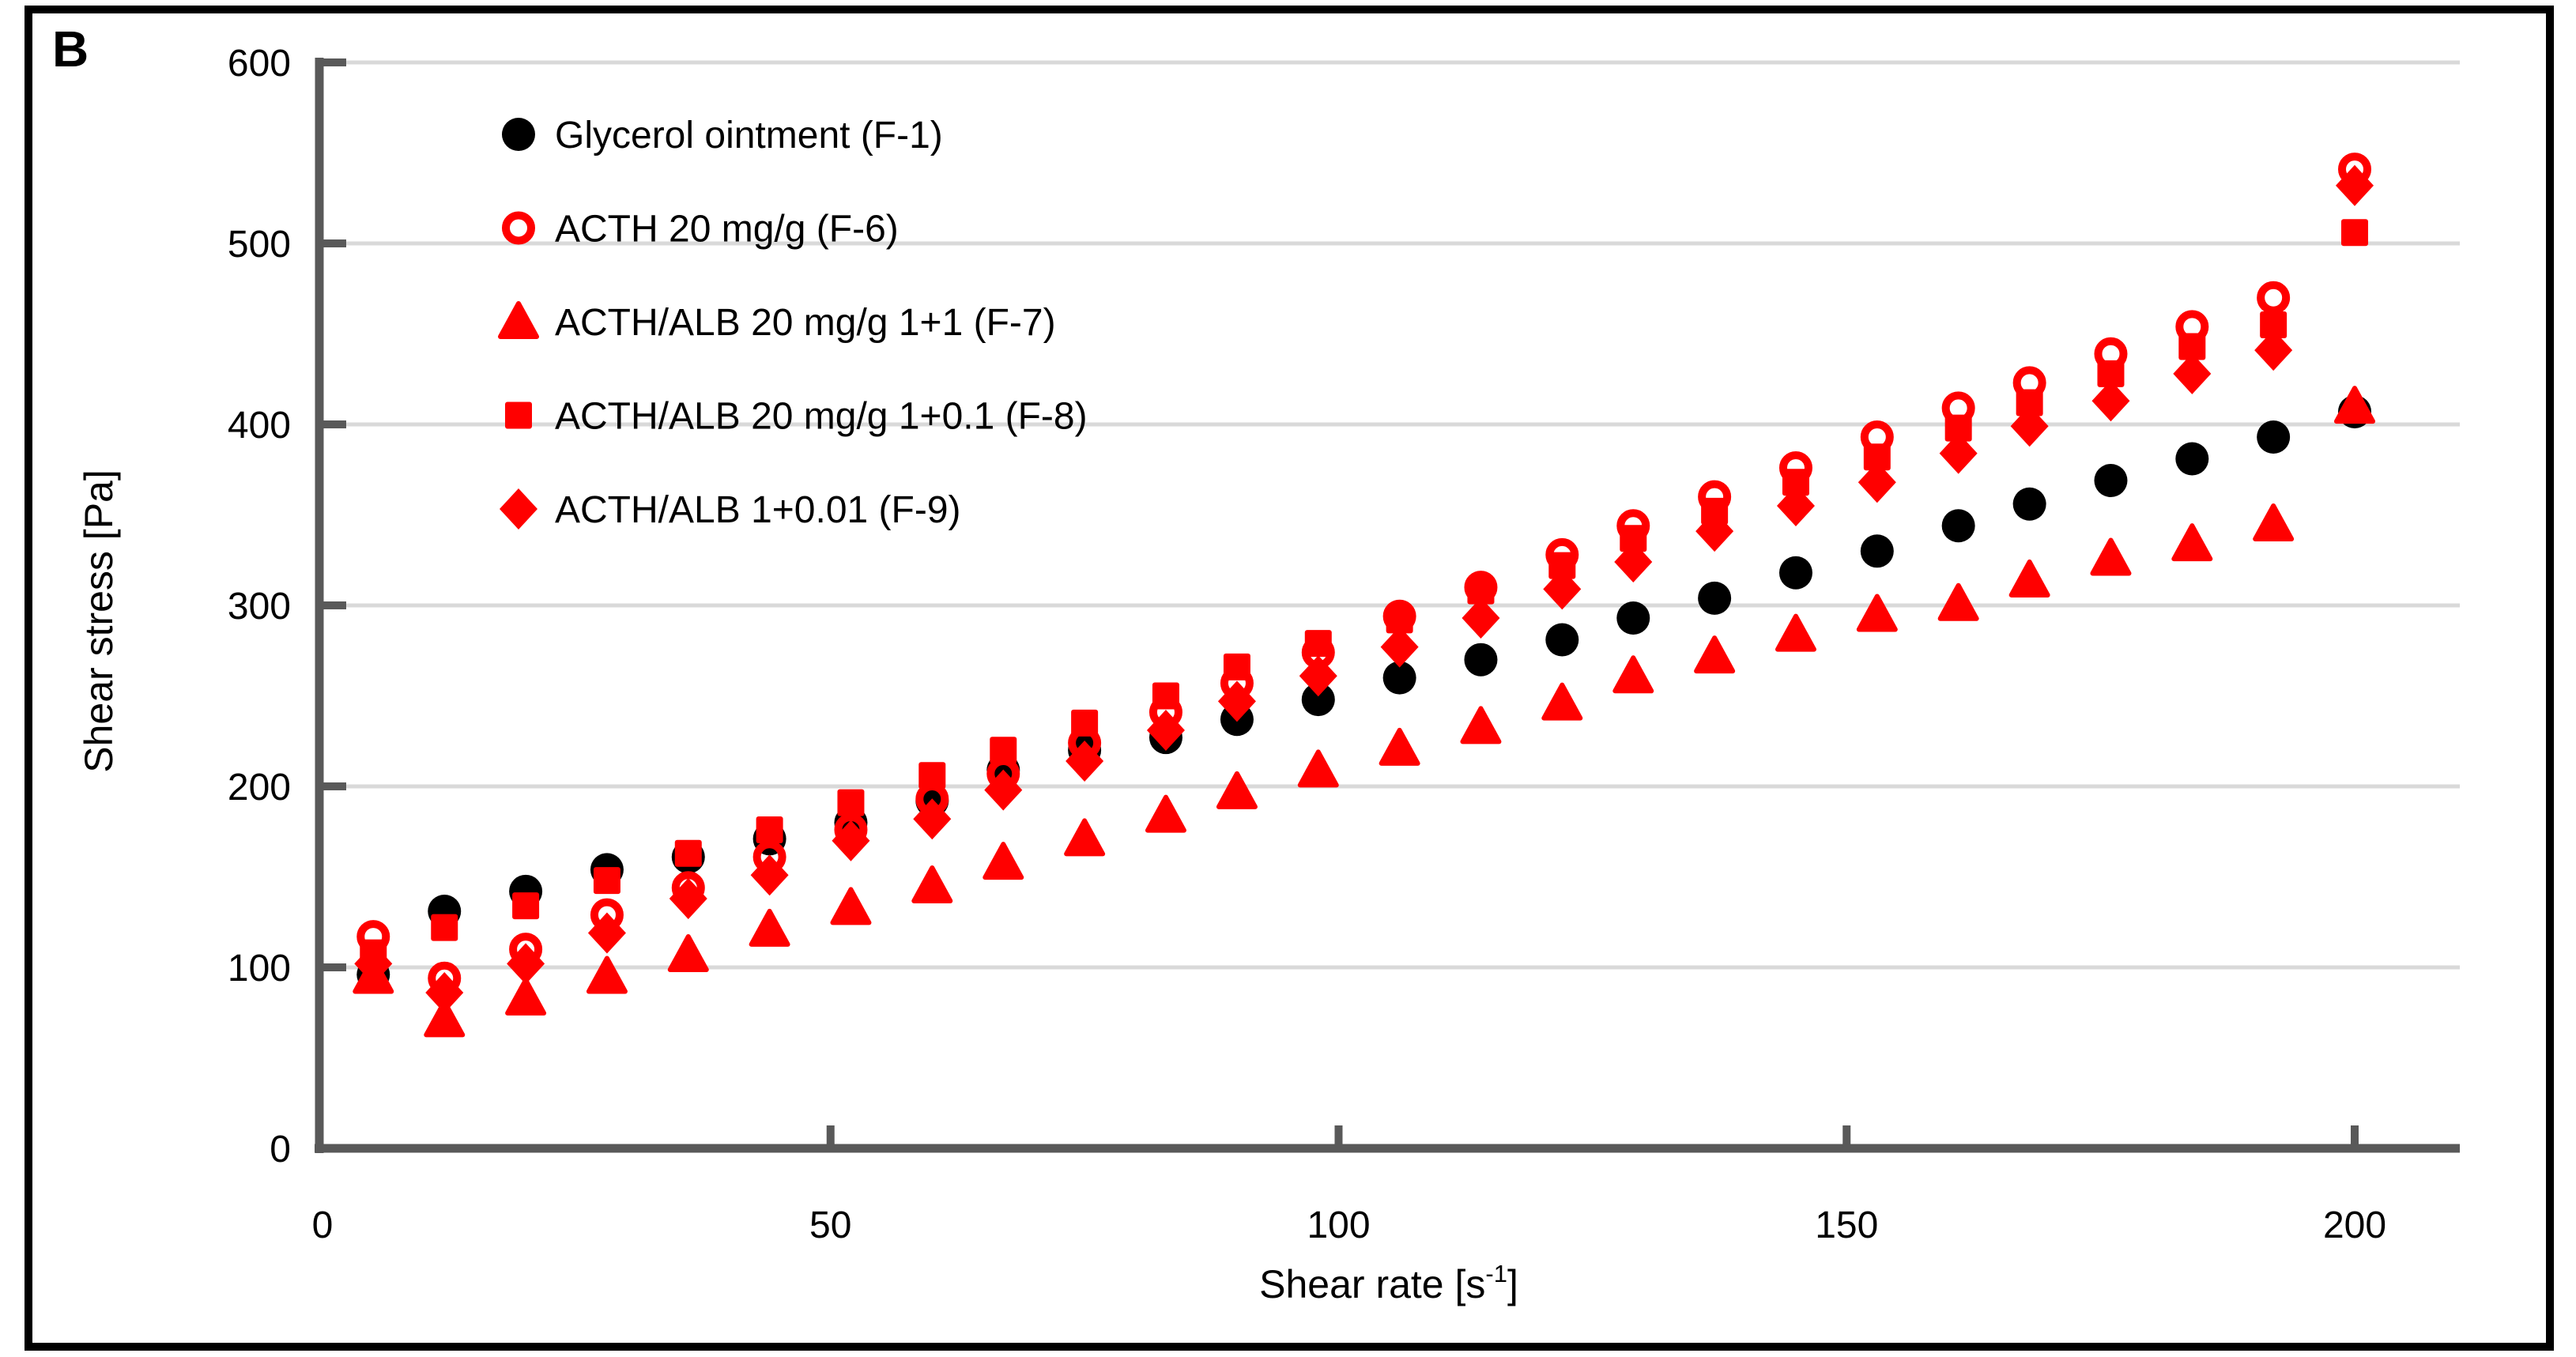  I want to click on y-tick-label-500: 500, so click(259, 245).